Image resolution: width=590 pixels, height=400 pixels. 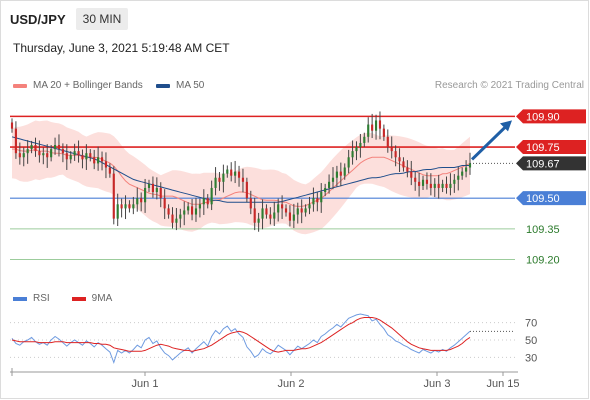 What do you see at coordinates (102, 298) in the screenshot?
I see `ma9-legend-label: 9MA` at bounding box center [102, 298].